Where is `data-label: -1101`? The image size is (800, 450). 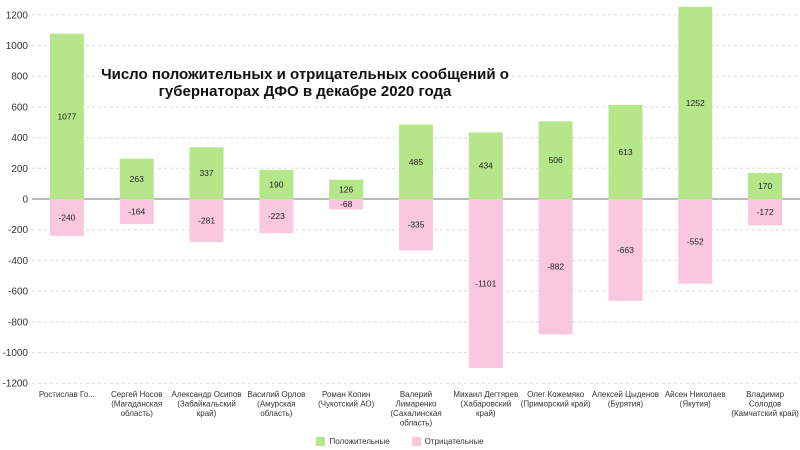
data-label: -1101 is located at coordinates (485, 284).